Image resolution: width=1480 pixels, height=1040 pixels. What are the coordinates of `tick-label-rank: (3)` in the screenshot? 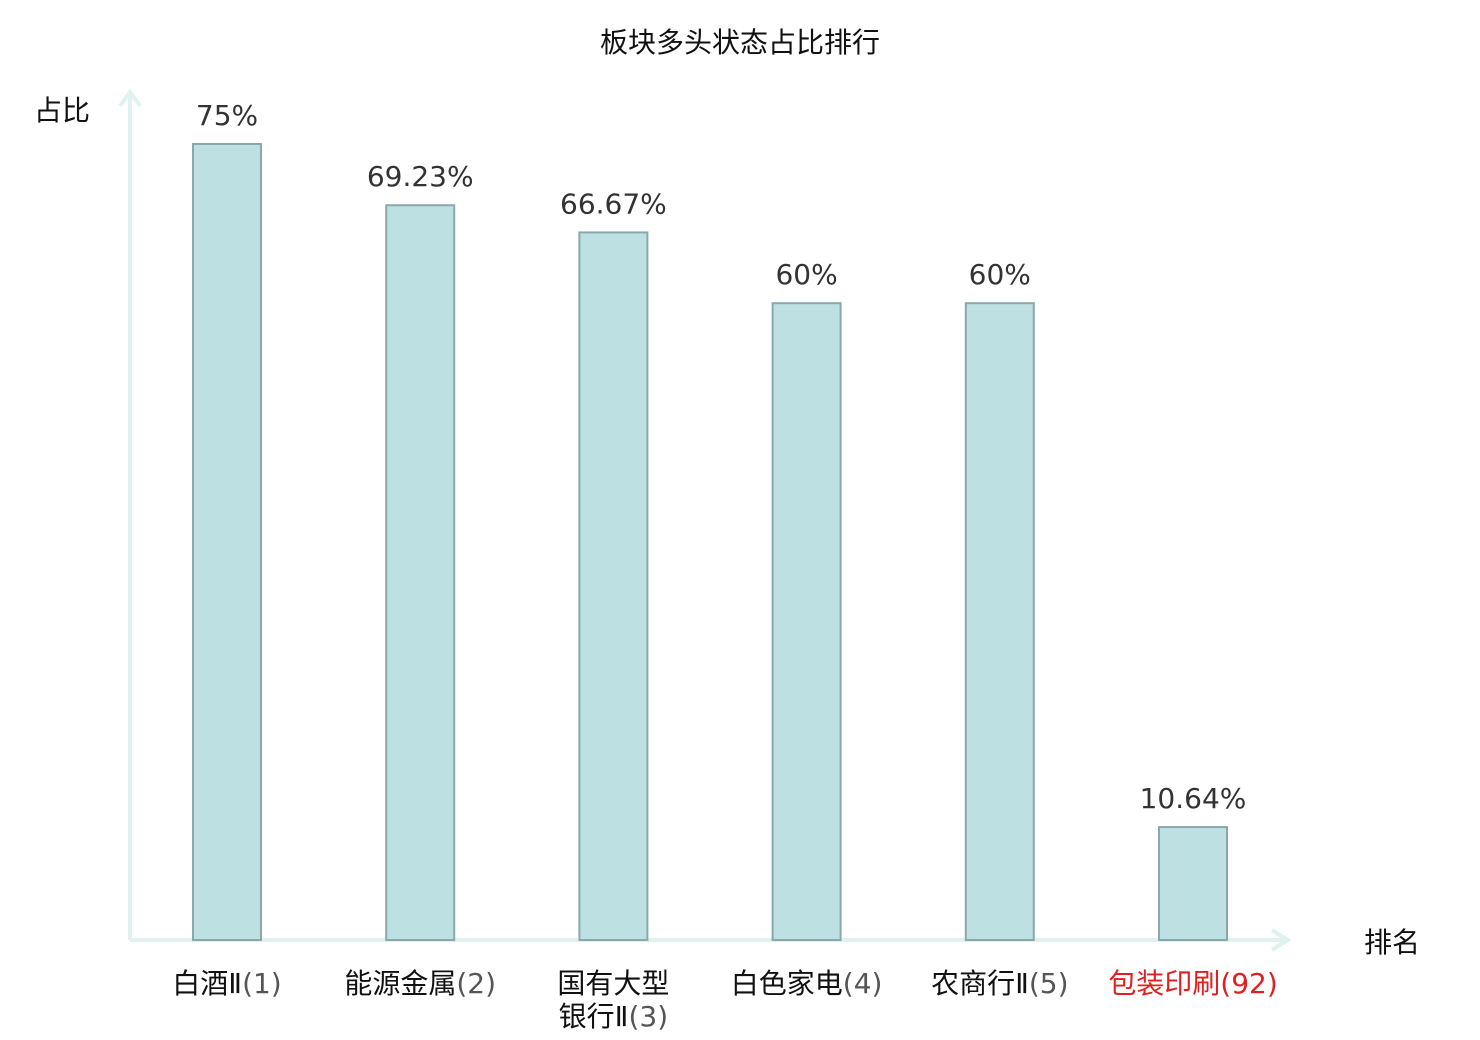 It's located at (648, 1016).